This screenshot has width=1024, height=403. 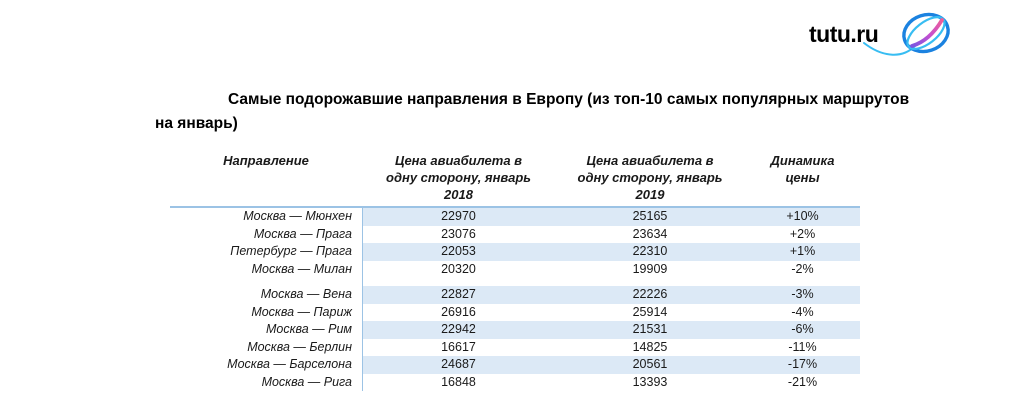 I want to click on row-group-gap, so click(x=515, y=282).